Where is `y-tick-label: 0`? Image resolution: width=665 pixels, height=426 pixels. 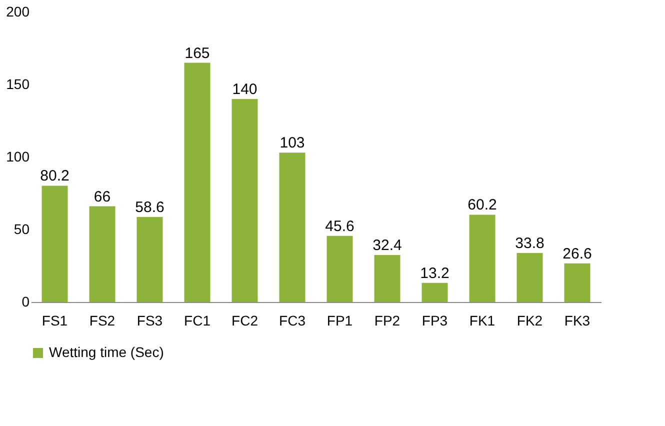
y-tick-label: 0 is located at coordinates (26, 302).